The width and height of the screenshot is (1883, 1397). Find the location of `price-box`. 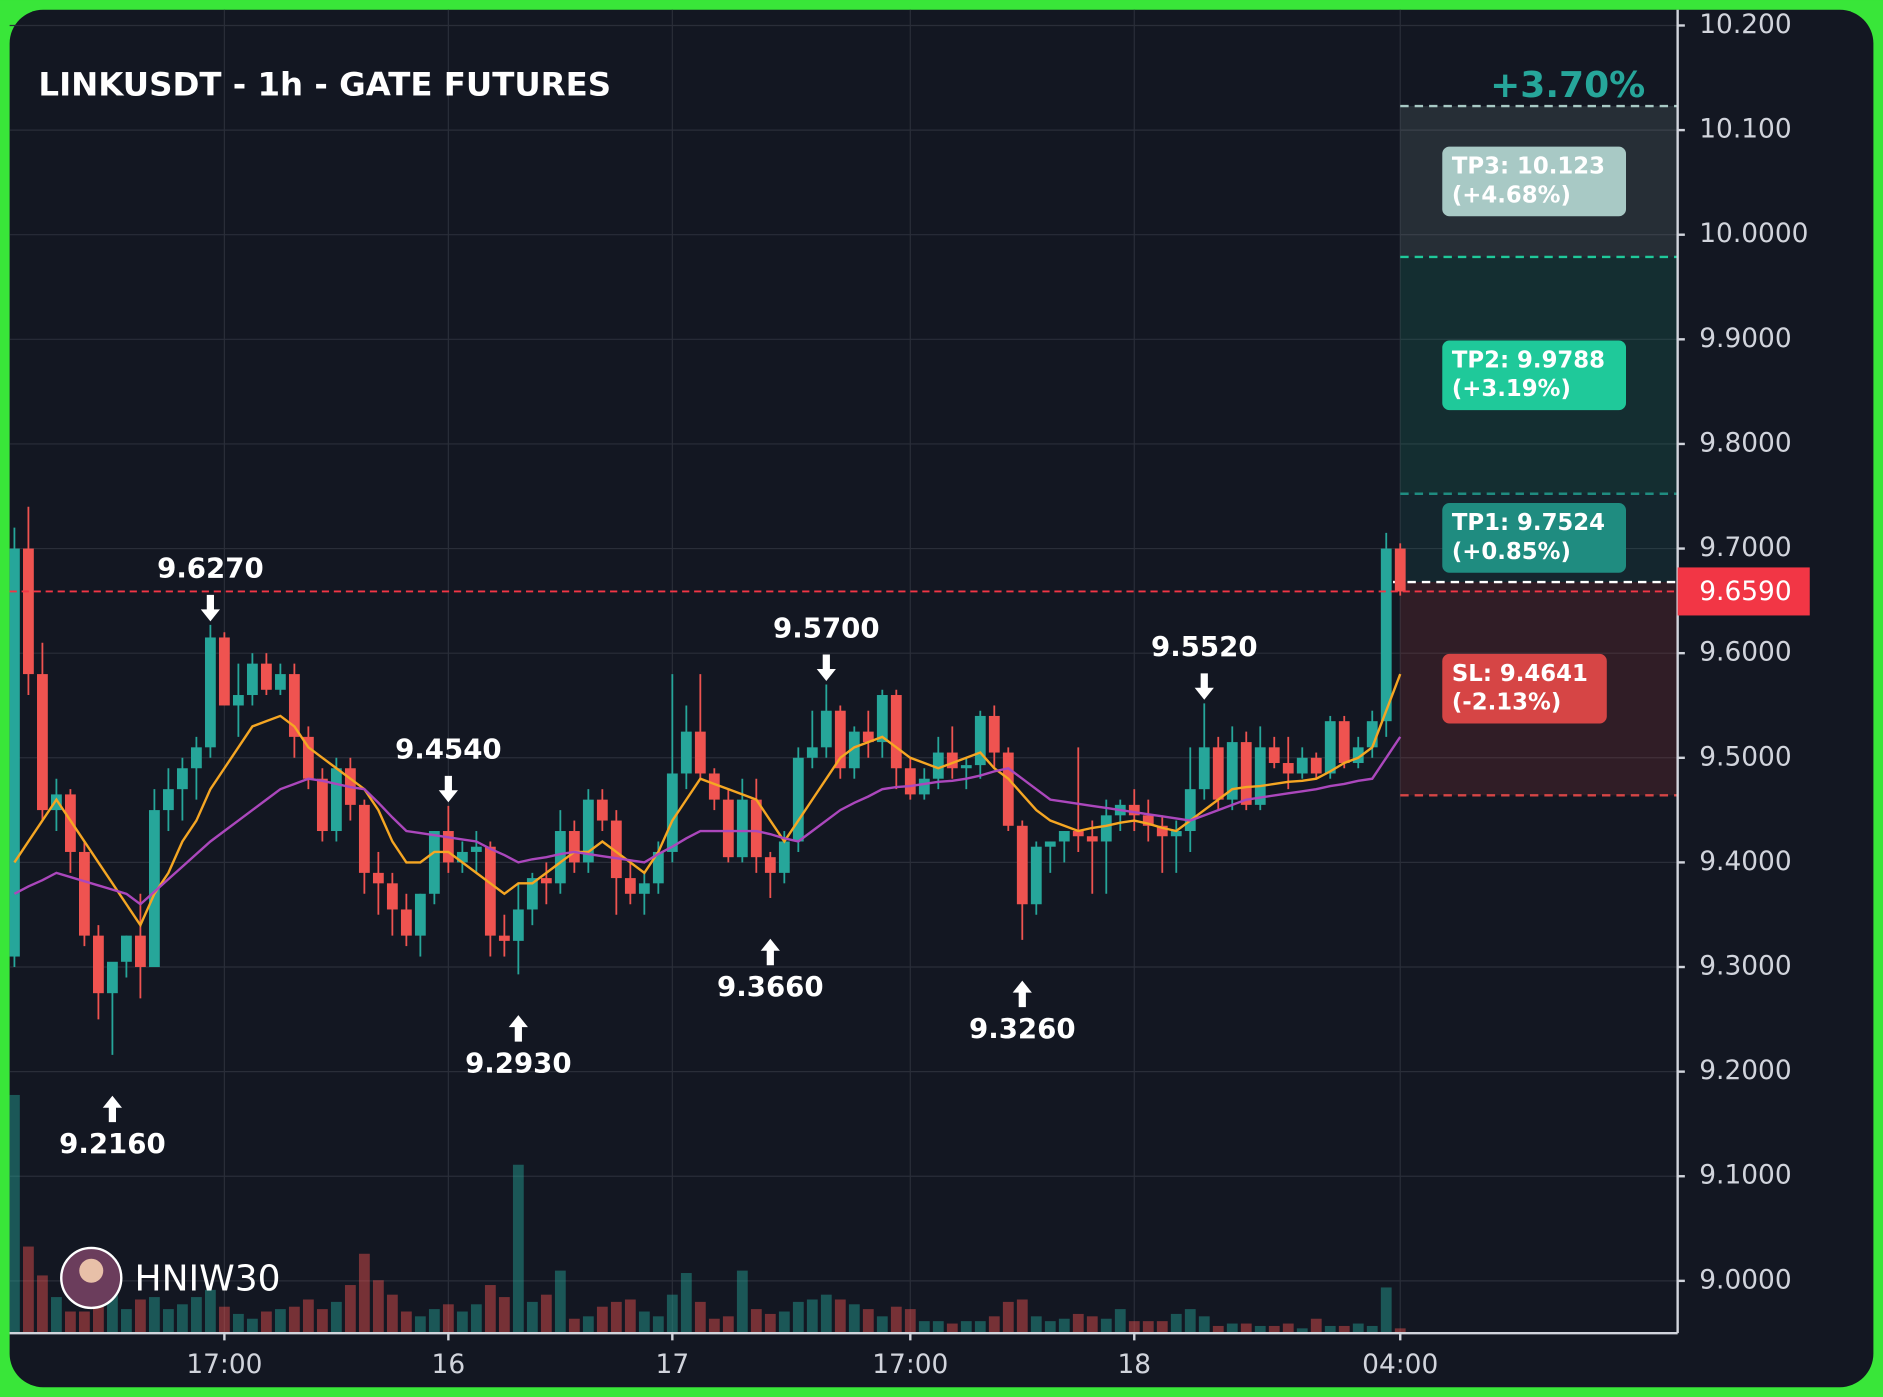

price-box is located at coordinates (1743, 591).